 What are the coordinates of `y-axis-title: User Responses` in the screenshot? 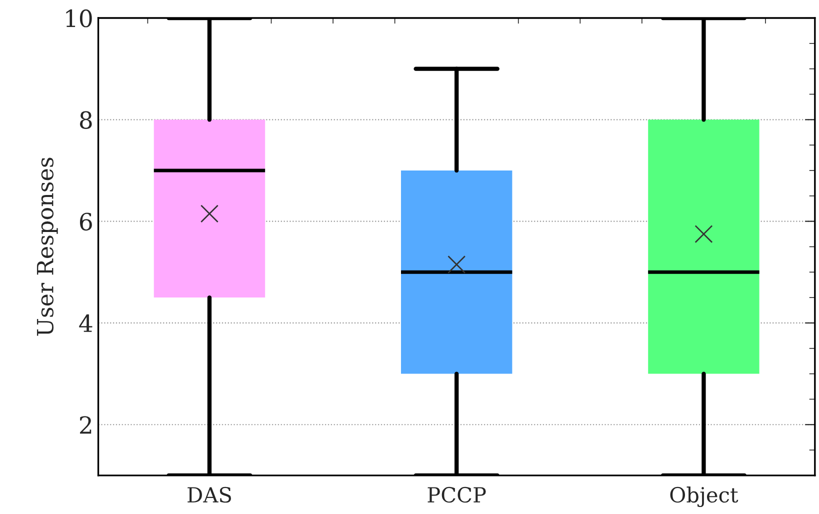 It's located at (47, 247).